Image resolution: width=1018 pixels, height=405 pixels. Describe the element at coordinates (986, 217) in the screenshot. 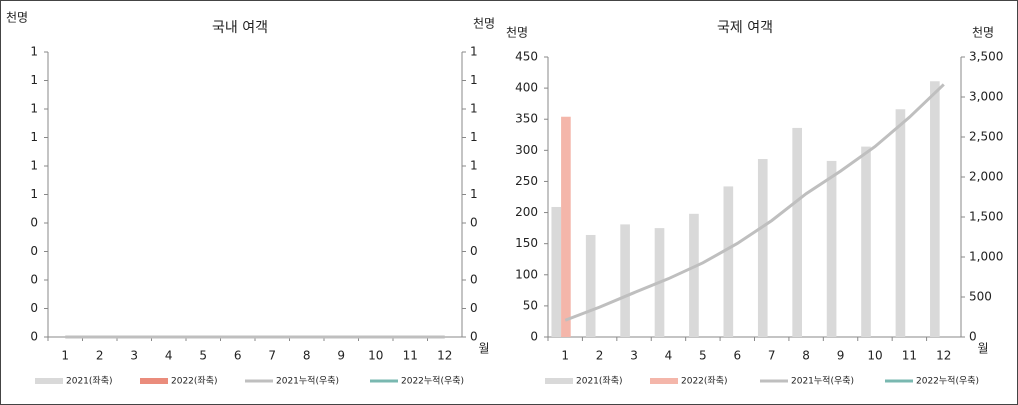

I see `y2-tick-label: 1,500` at that location.